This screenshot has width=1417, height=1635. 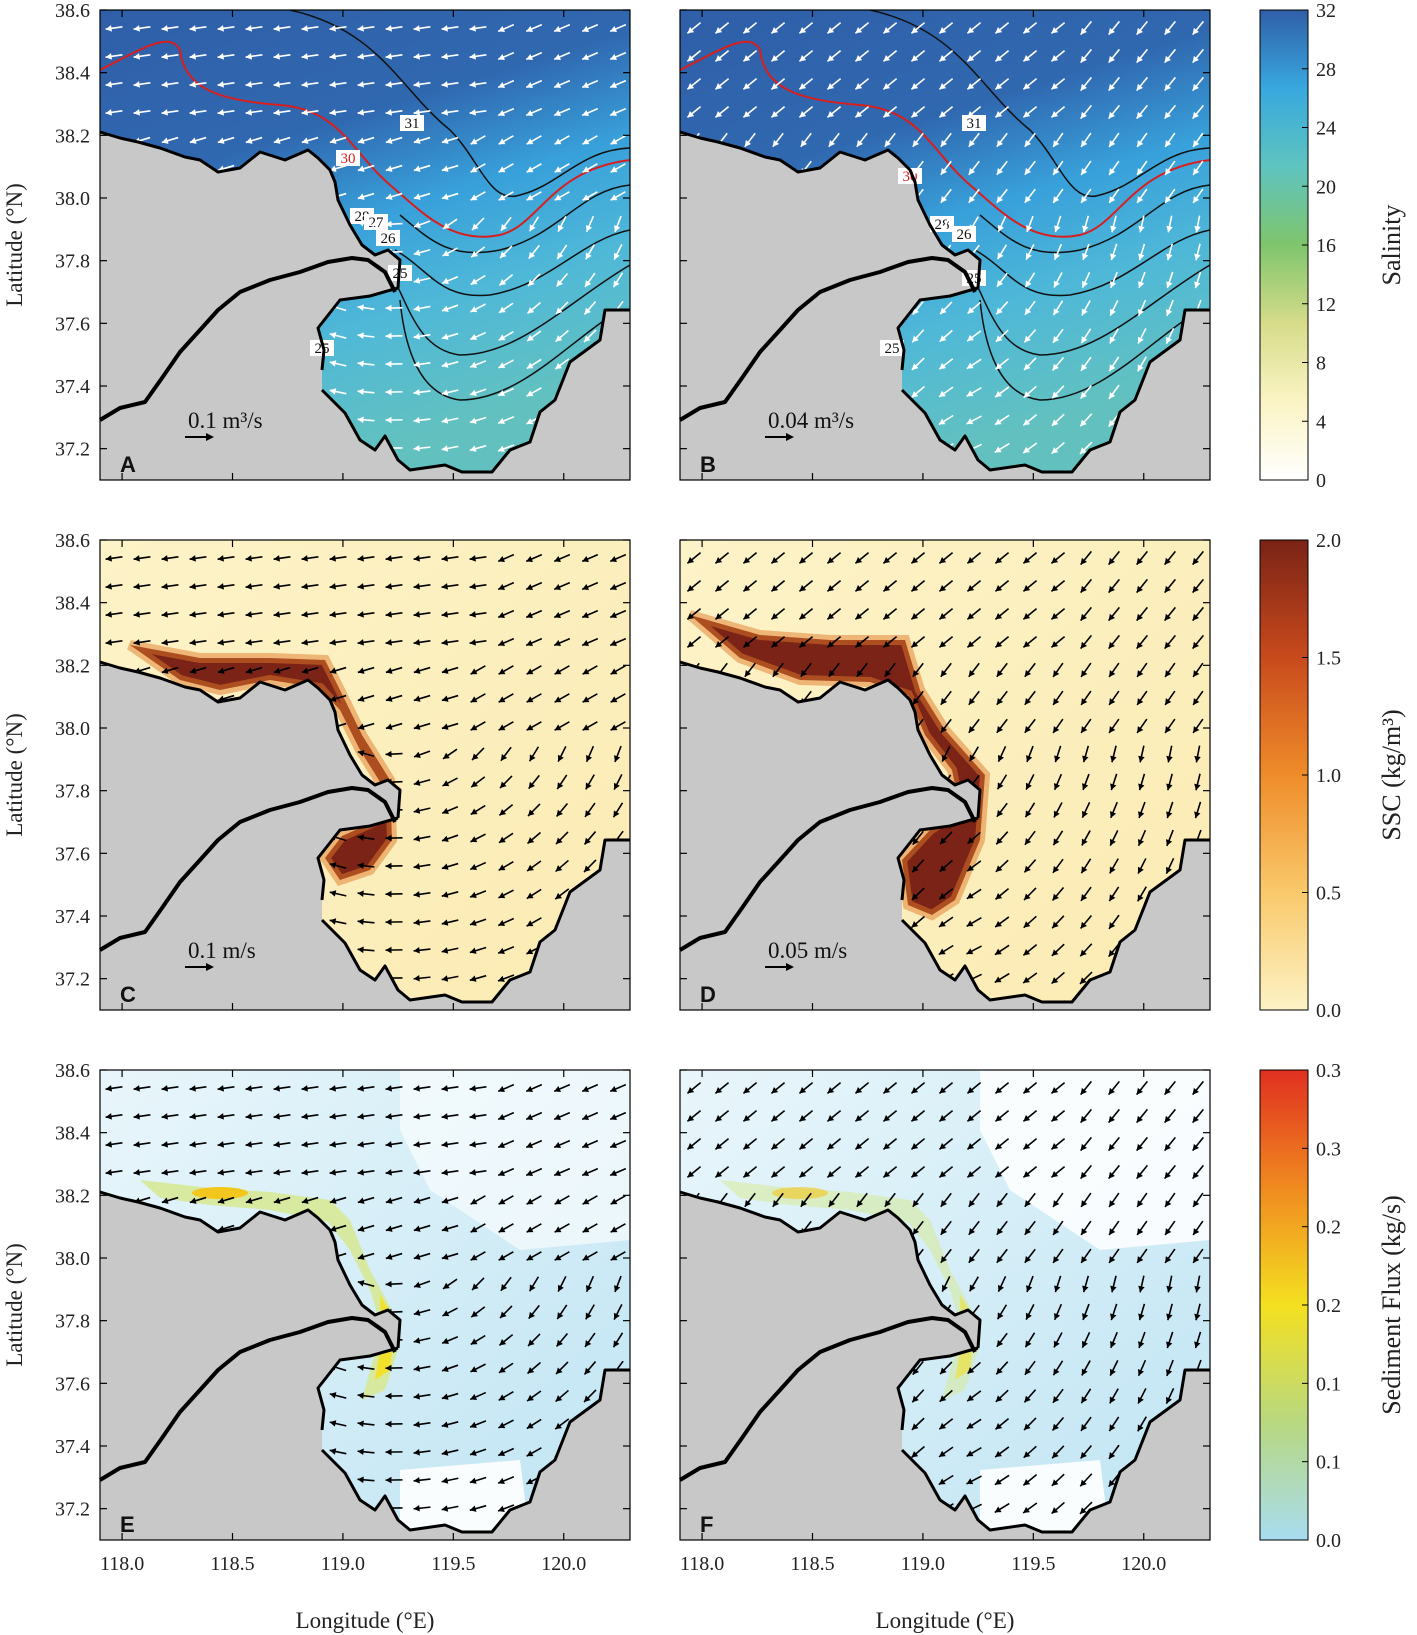 What do you see at coordinates (72, 262) in the screenshot?
I see `y-tick-label: 37.8` at bounding box center [72, 262].